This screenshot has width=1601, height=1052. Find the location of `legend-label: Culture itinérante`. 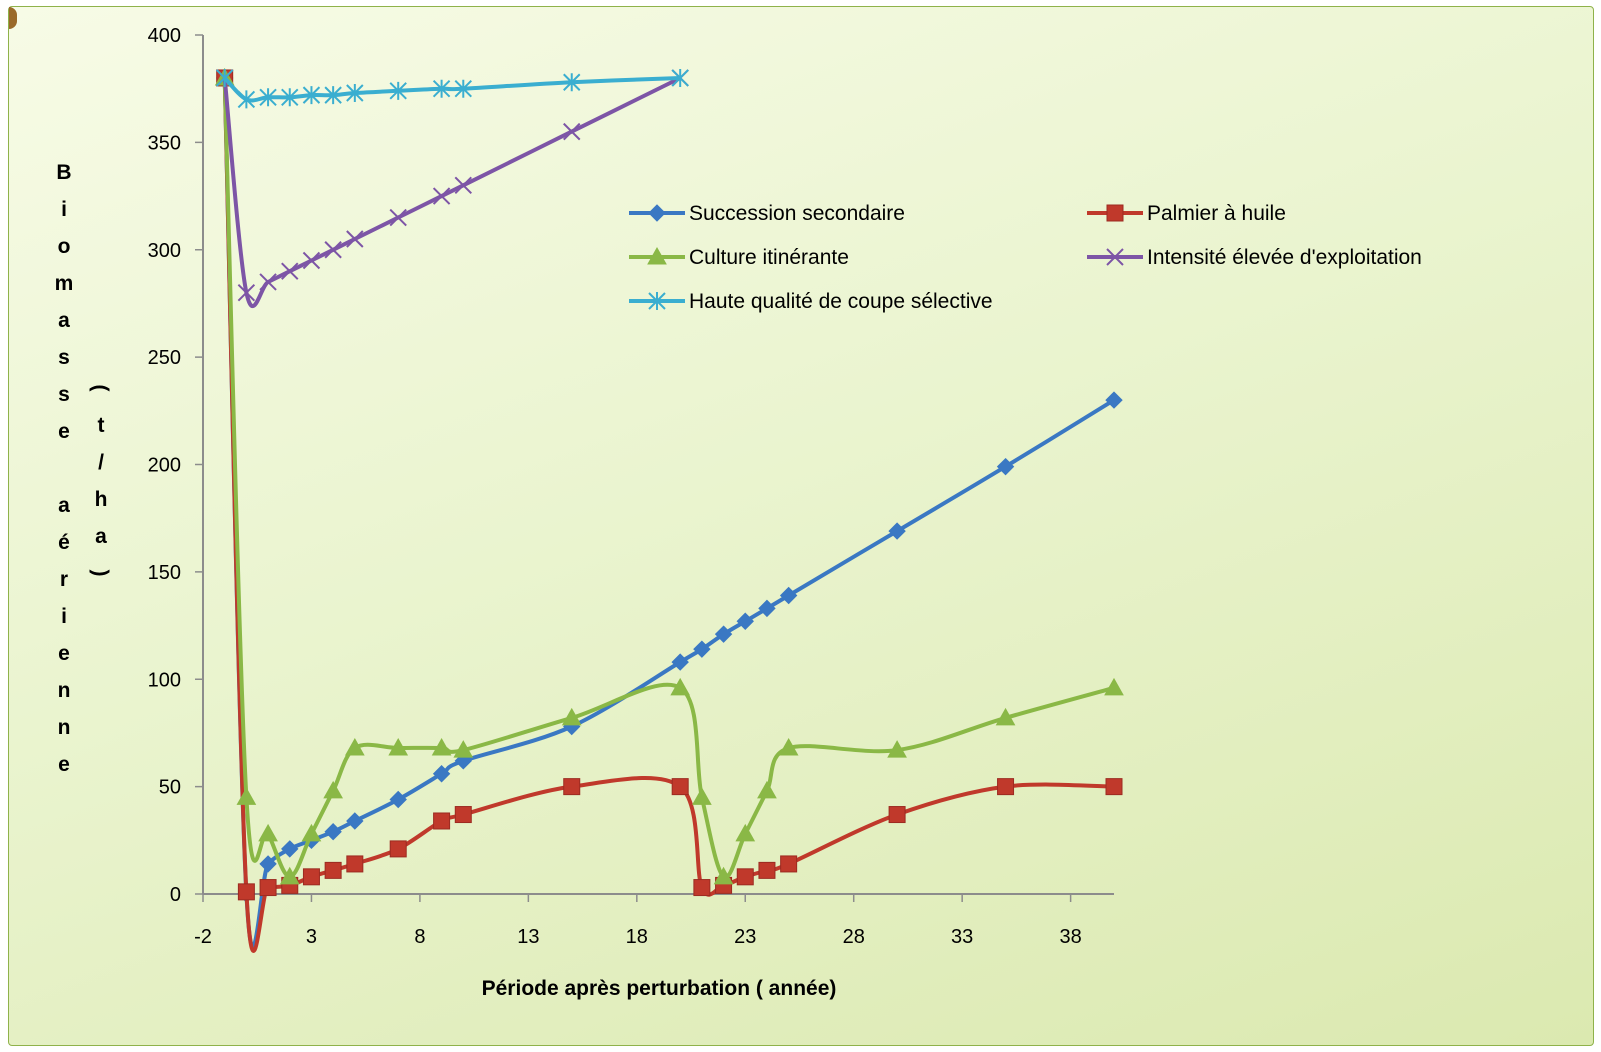

legend-label: Culture itinérante is located at coordinates (769, 257).